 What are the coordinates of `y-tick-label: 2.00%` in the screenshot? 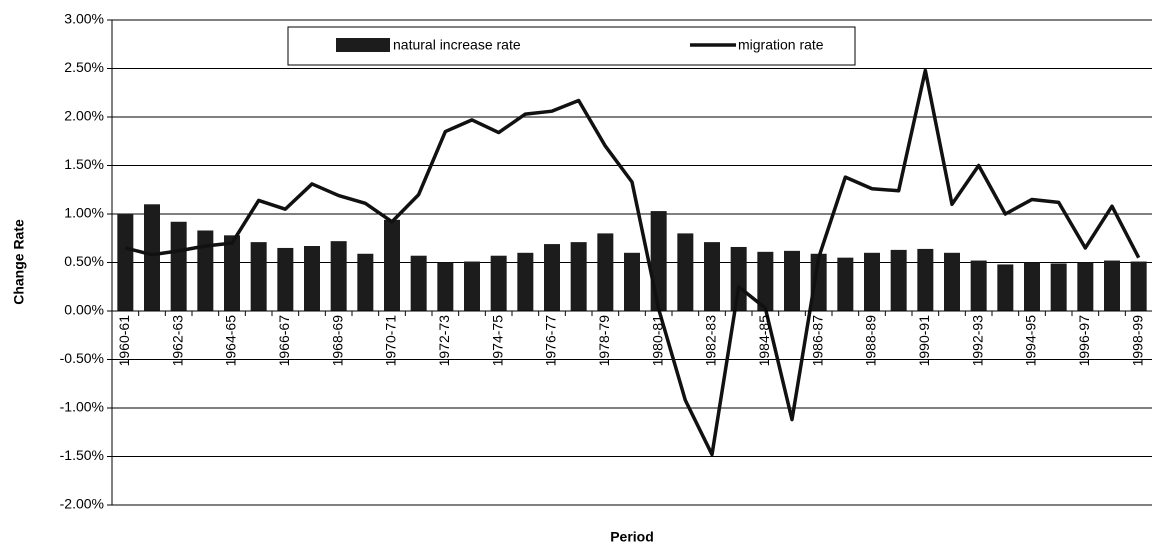 It's located at (84, 116).